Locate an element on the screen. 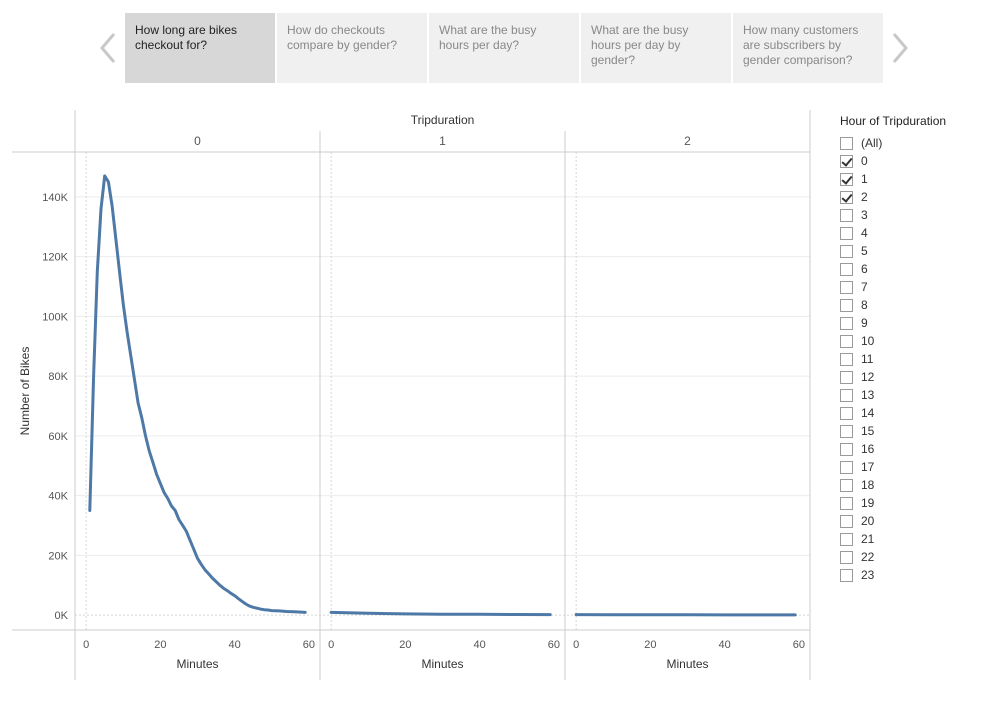  story-prev-button is located at coordinates (108, 48).